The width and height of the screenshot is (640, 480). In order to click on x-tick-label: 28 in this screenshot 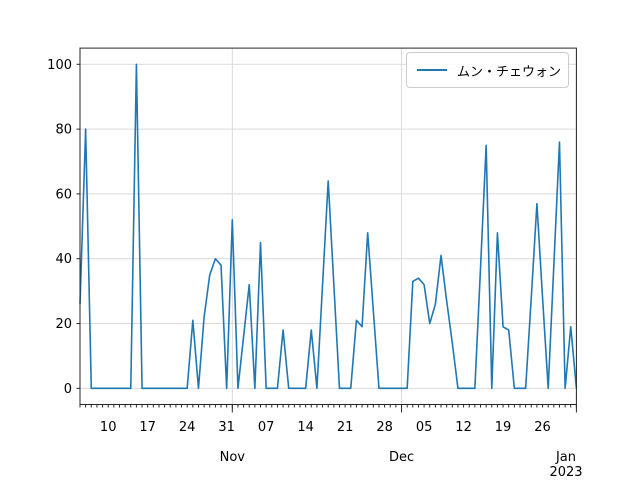, I will do `click(384, 427)`.